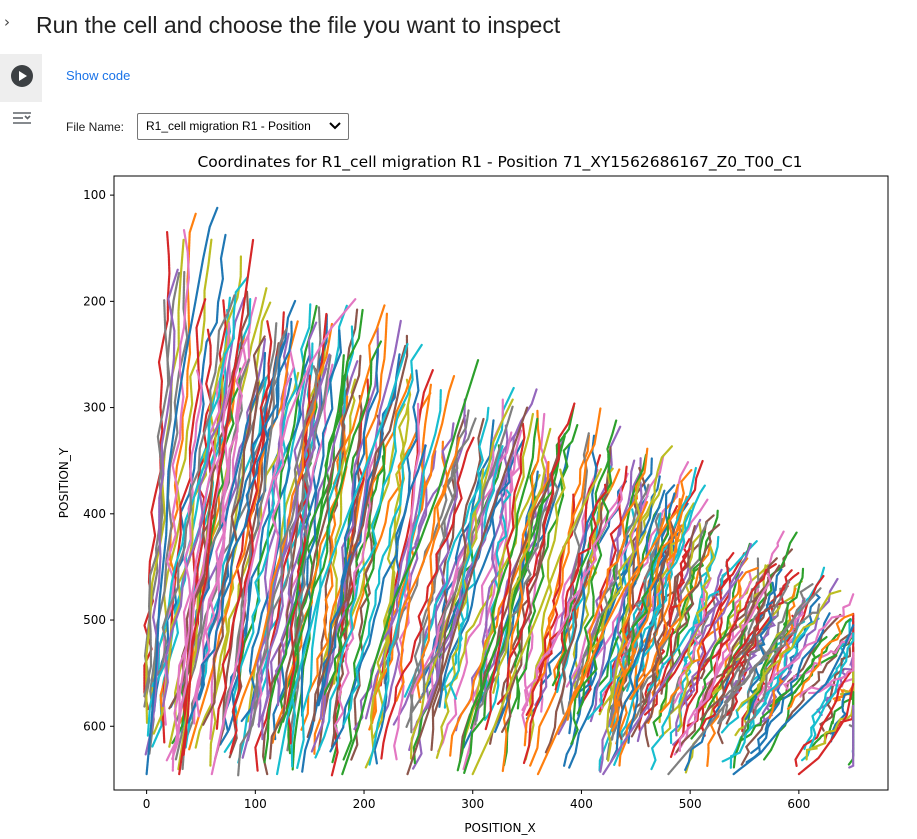 Image resolution: width=917 pixels, height=839 pixels. I want to click on chevron-down-icon, so click(335, 127).